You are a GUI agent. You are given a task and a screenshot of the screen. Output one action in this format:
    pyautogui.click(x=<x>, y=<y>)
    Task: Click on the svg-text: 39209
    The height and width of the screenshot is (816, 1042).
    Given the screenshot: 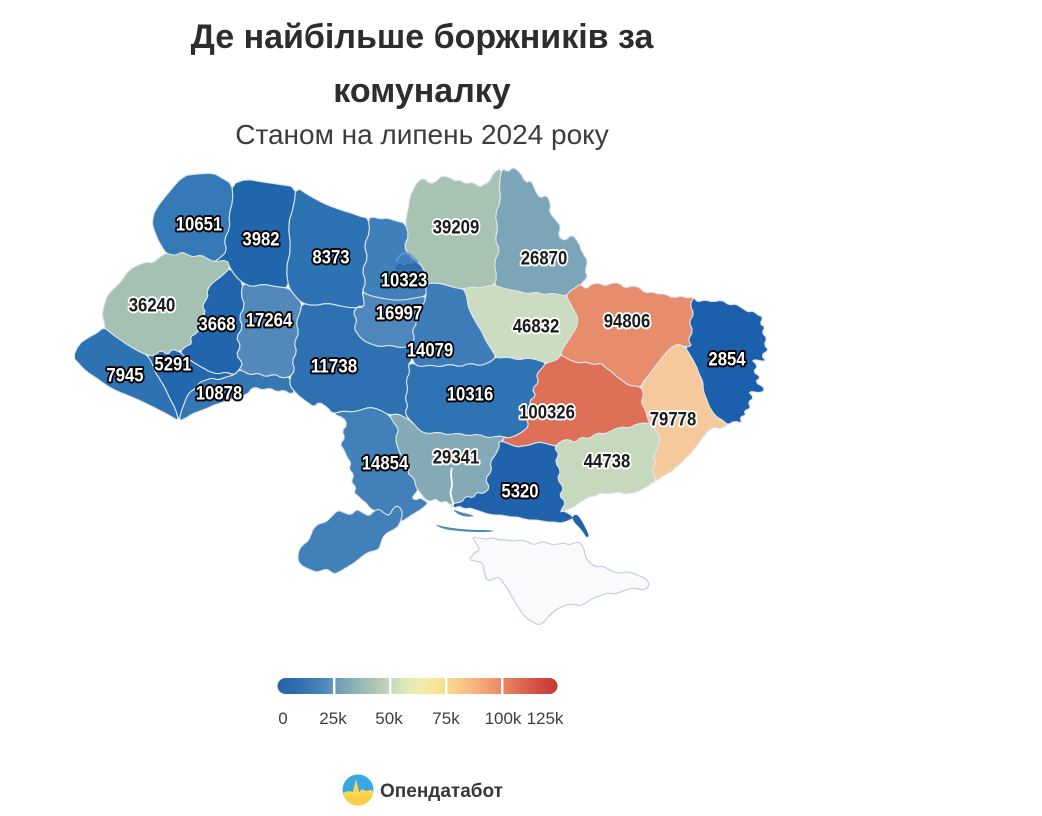 What is the action you would take?
    pyautogui.click(x=456, y=228)
    